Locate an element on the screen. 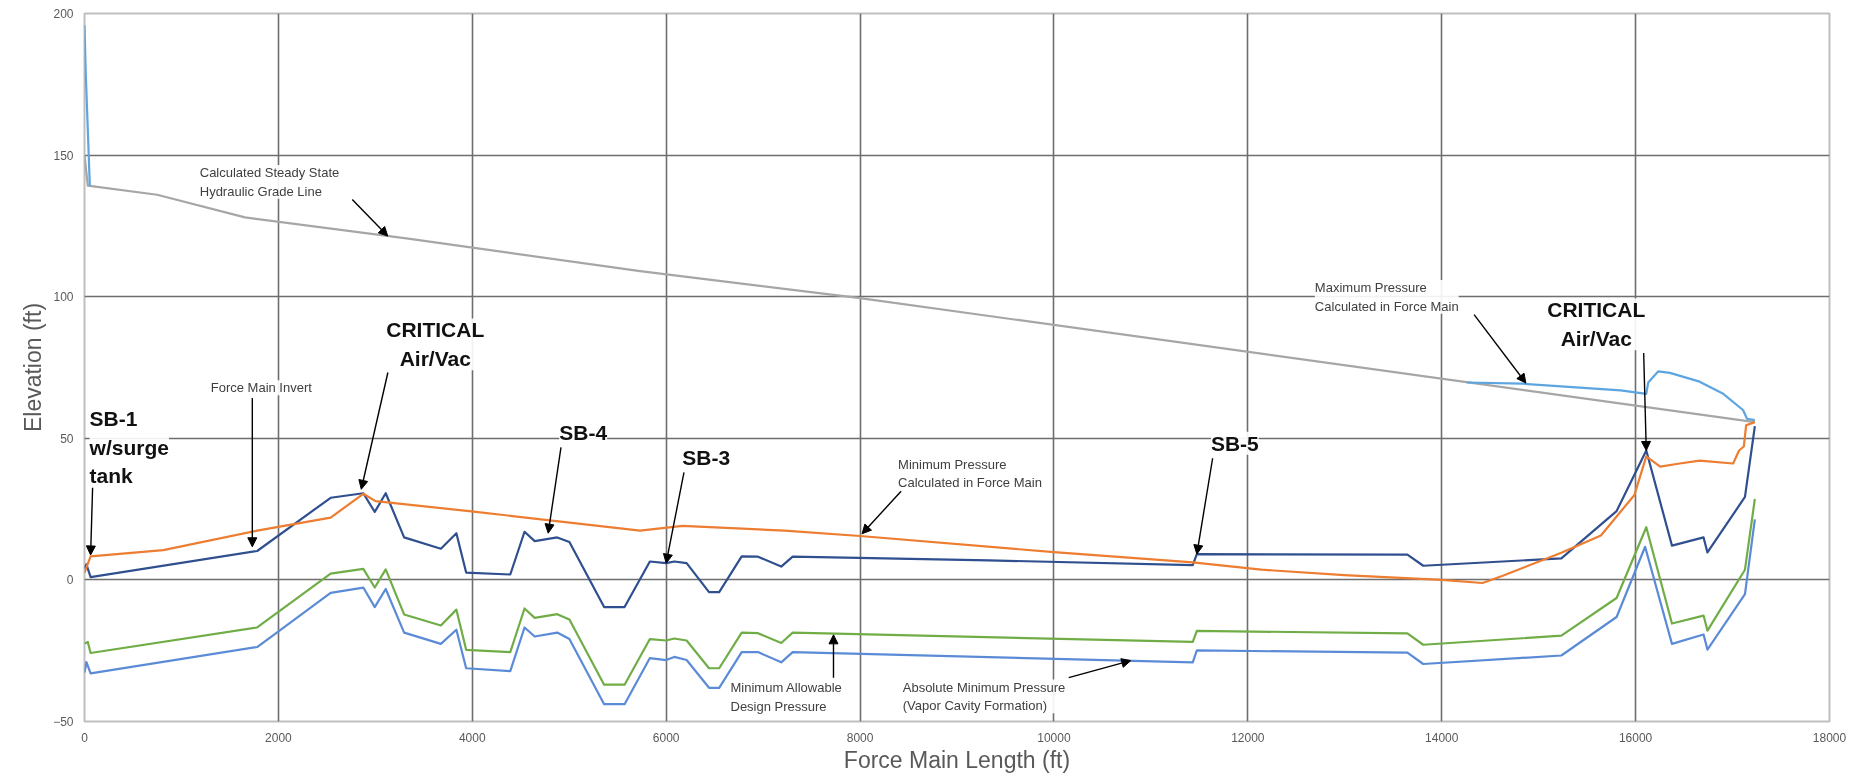  y-tick-label: 200 is located at coordinates (63, 14).